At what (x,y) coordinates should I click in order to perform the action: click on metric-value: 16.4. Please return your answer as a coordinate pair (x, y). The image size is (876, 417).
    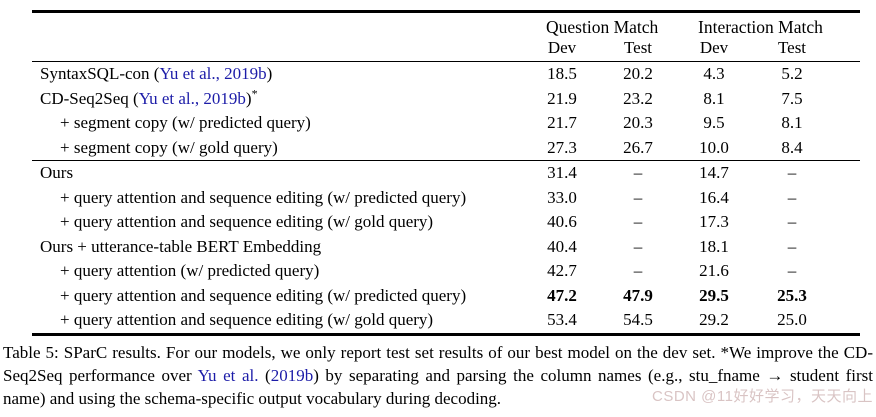
    Looking at the image, I should click on (714, 197).